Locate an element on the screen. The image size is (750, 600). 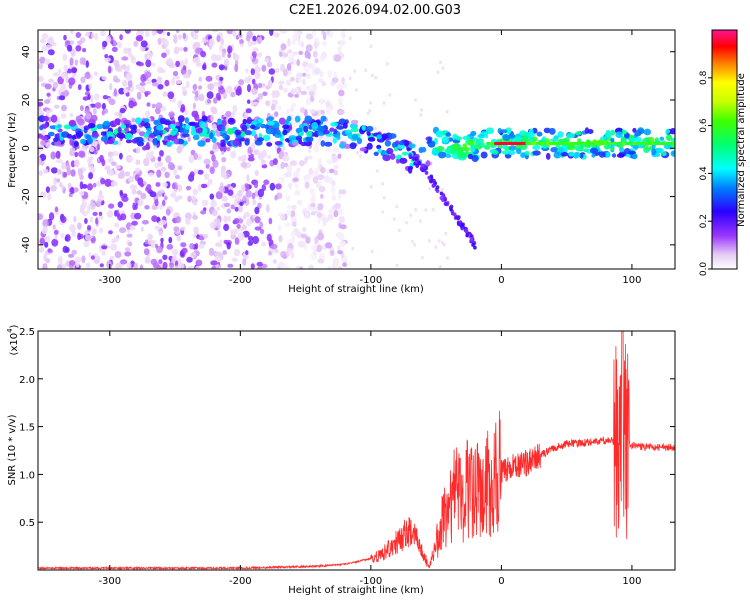
spectrogram-spike-cell is located at coordinates (612, 146).